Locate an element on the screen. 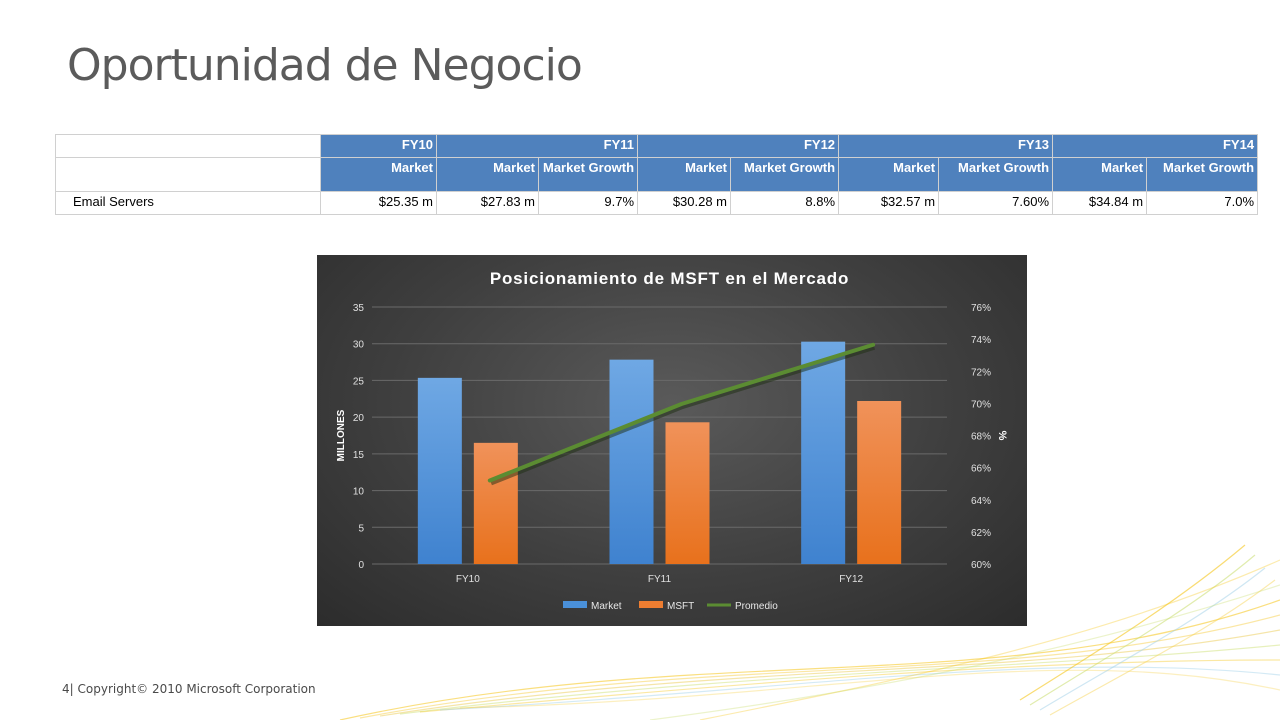 Image resolution: width=1280 pixels, height=720 pixels. x-tick-label: FY10 is located at coordinates (468, 579).